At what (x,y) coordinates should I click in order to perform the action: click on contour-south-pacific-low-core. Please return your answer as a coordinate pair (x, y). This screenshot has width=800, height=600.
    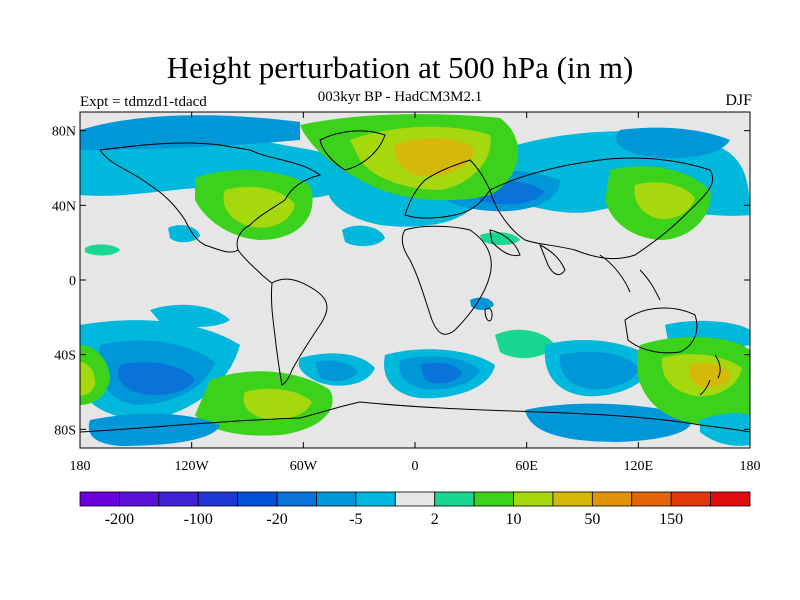
    Looking at the image, I should click on (156, 378).